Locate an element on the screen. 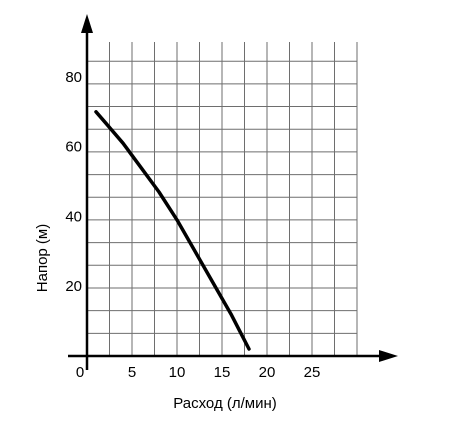  y-tick-label: 60 is located at coordinates (73, 147).